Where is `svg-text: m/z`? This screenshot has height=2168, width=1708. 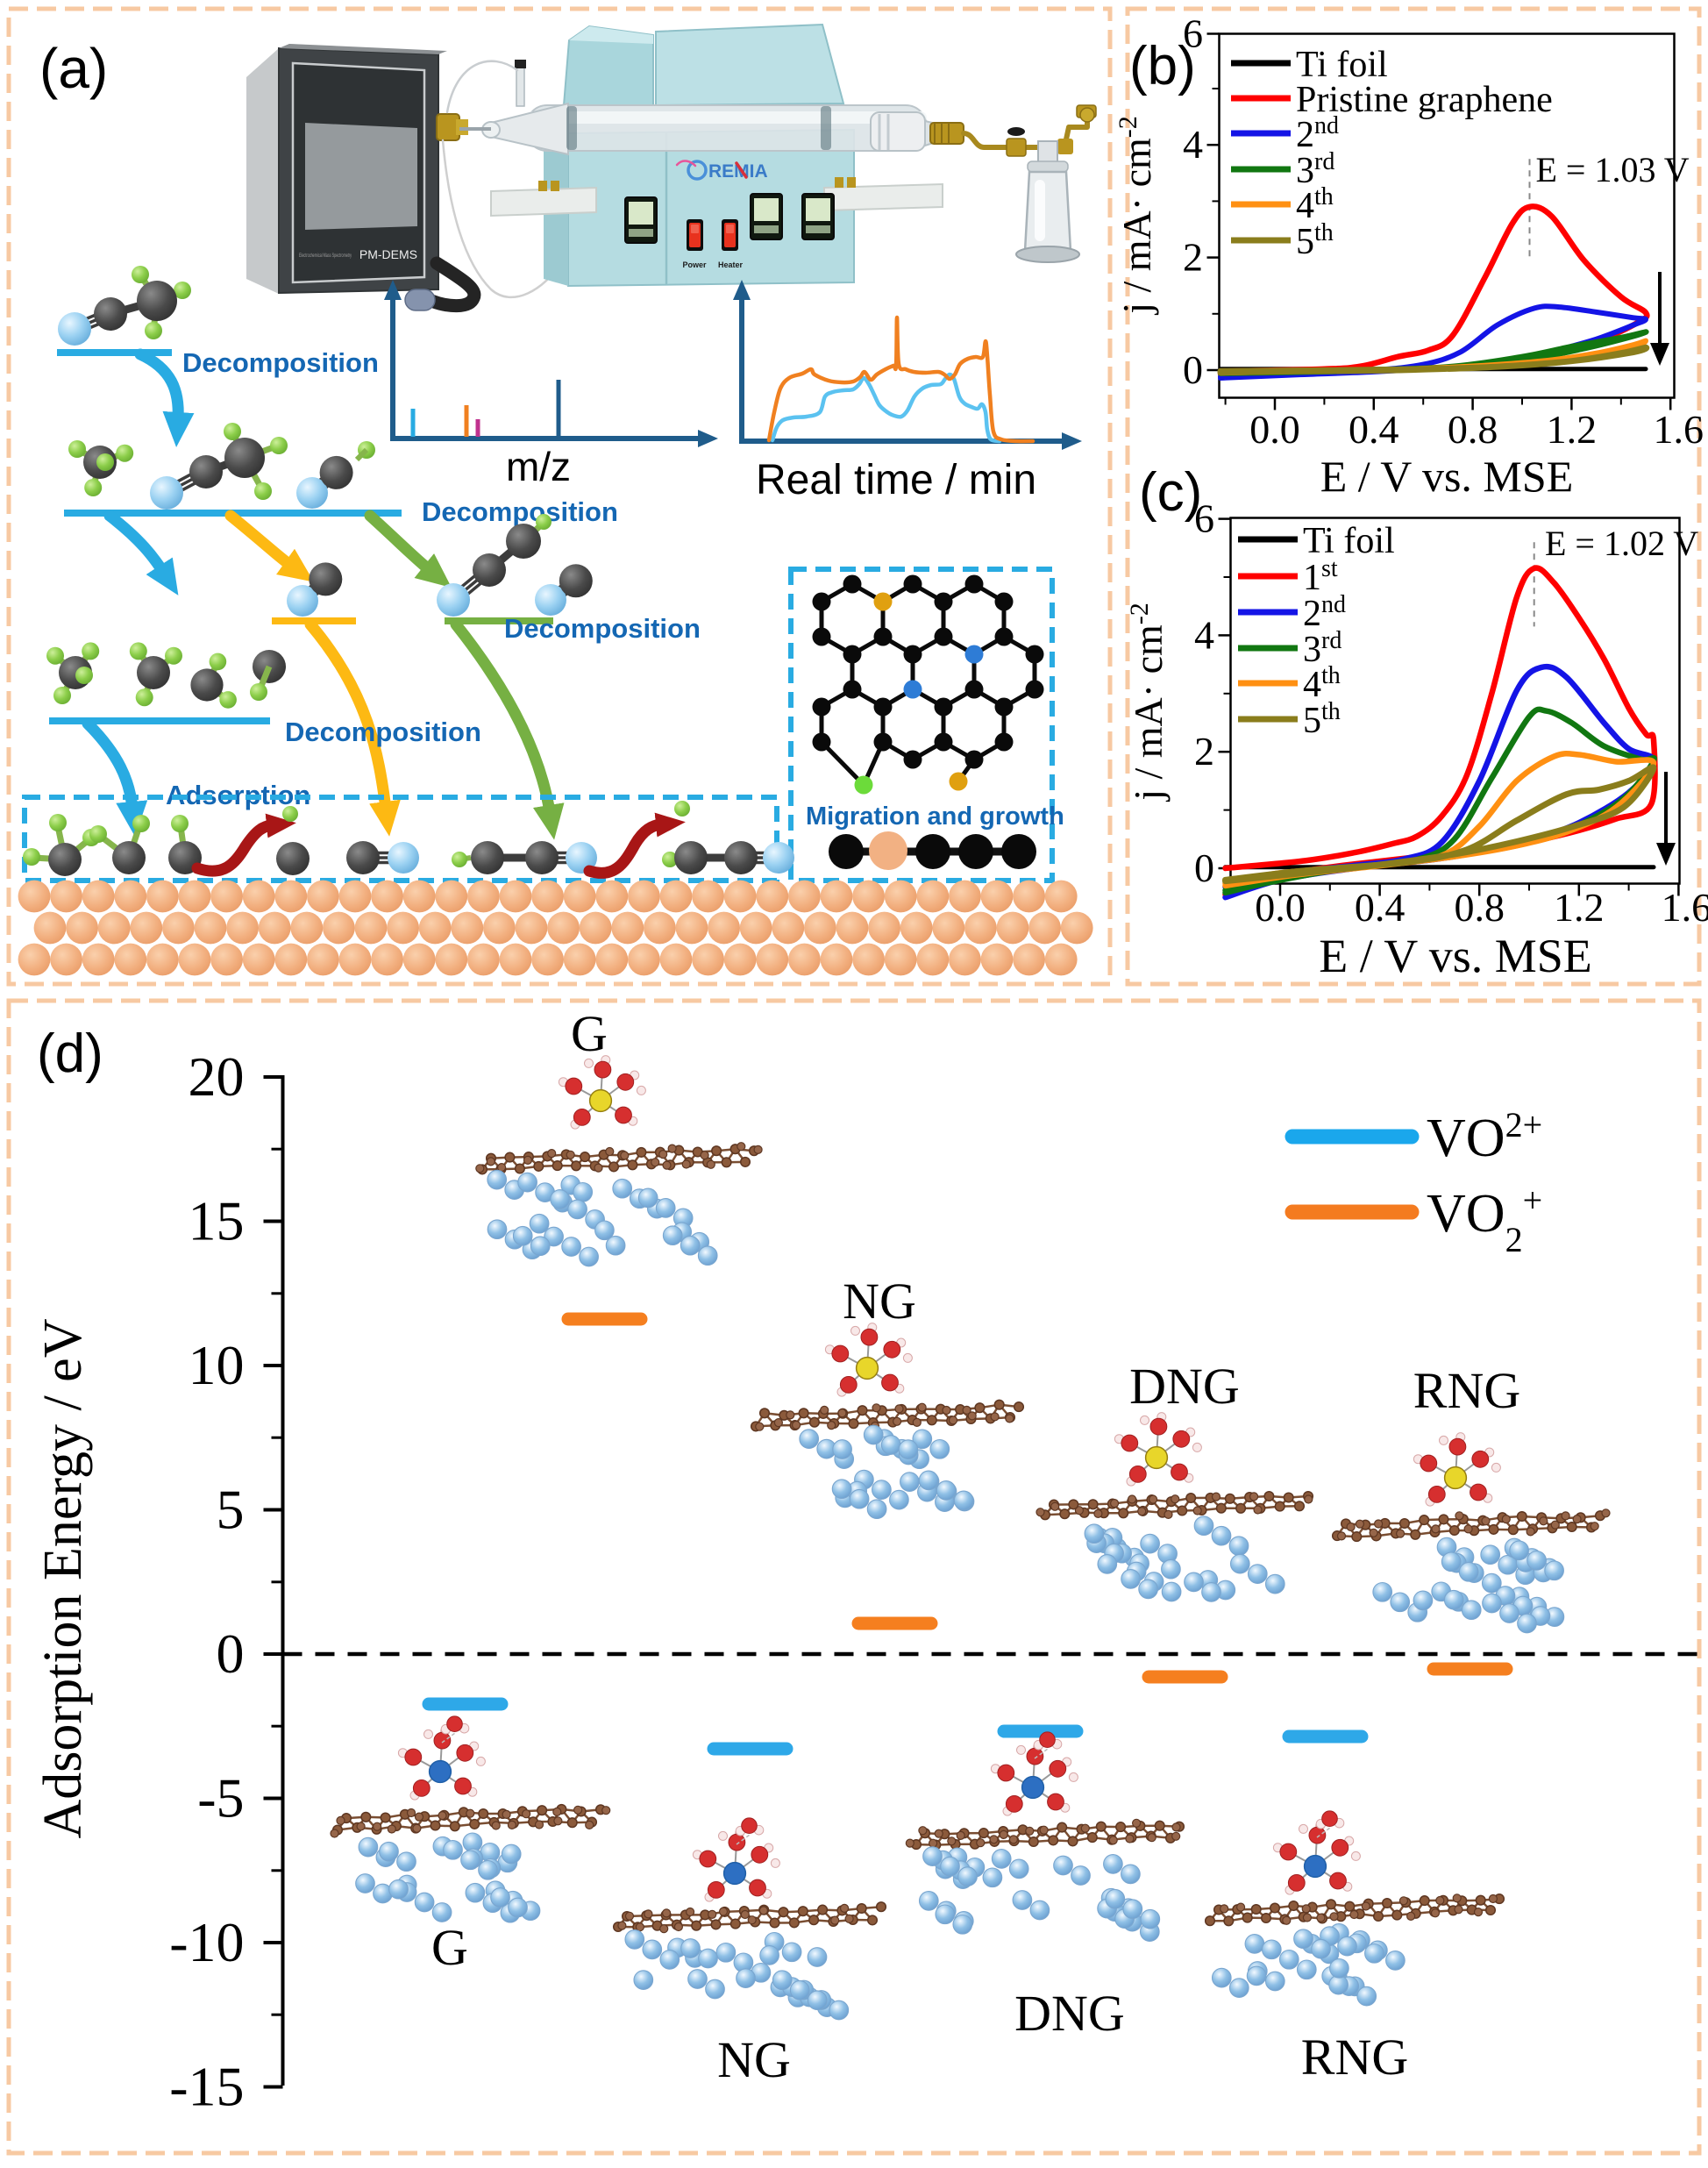 svg-text: m/z is located at coordinates (538, 466).